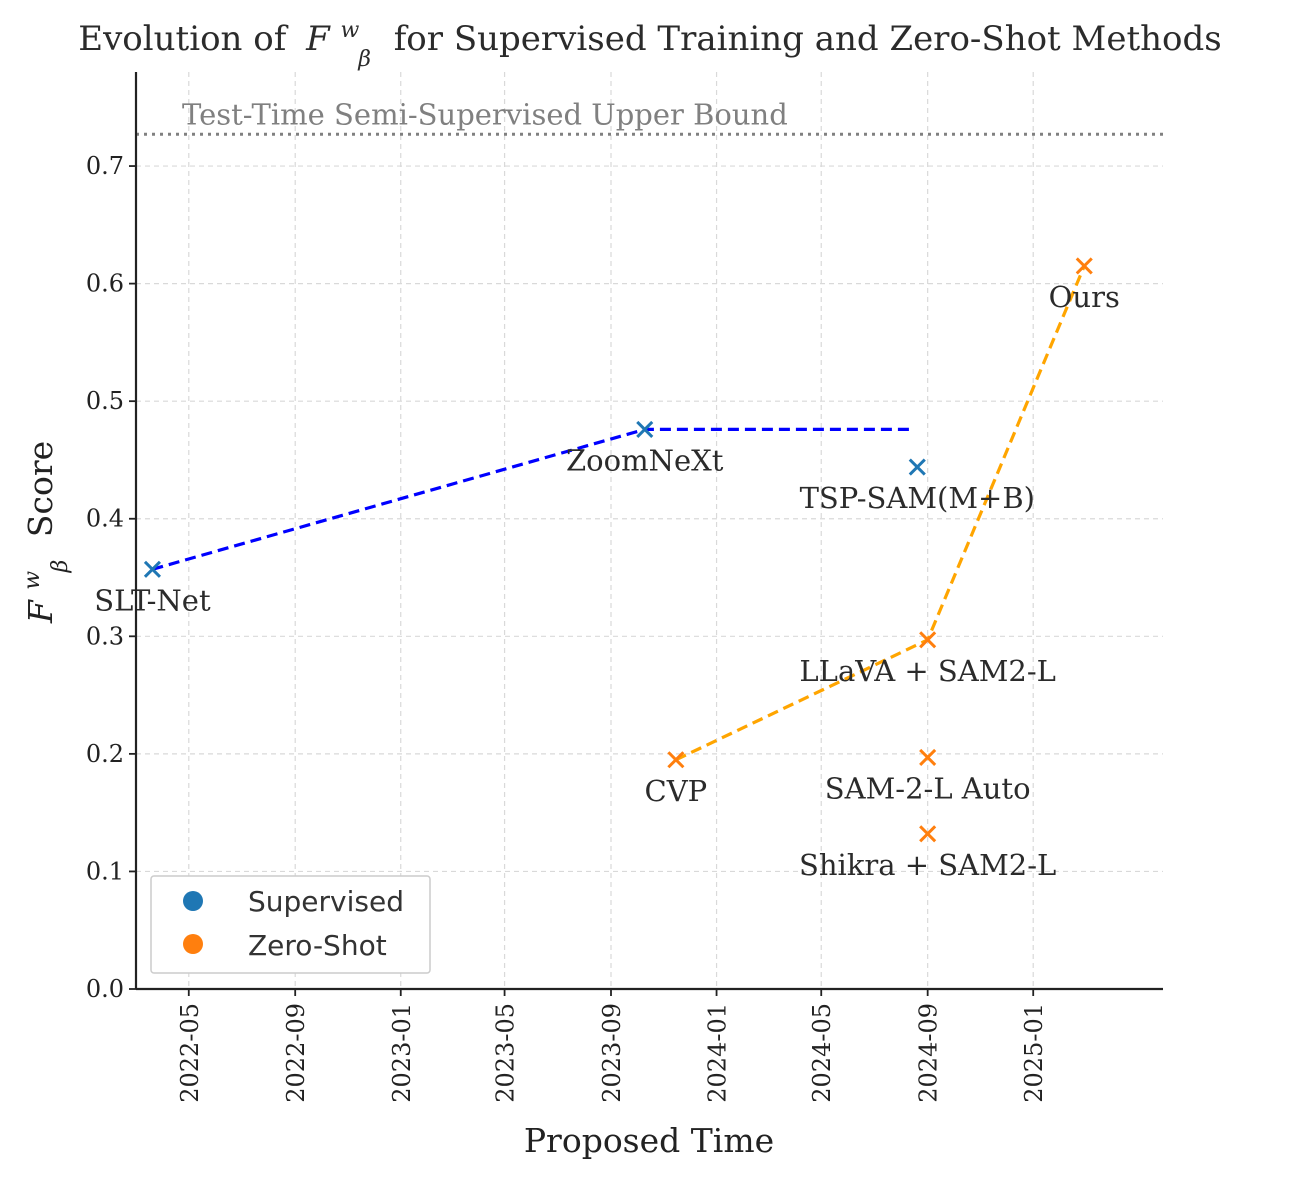 Image resolution: width=1297 pixels, height=1179 pixels. Describe the element at coordinates (645, 460) in the screenshot. I see `point-label-zoomnext: ZoomNeXt` at that location.